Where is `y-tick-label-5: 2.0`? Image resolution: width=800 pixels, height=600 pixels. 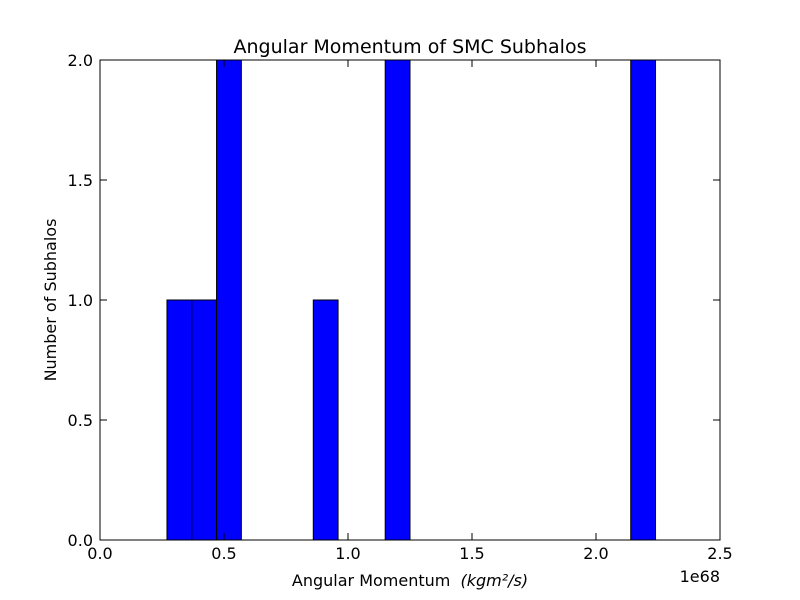 y-tick-label-5: 2.0 is located at coordinates (80, 60).